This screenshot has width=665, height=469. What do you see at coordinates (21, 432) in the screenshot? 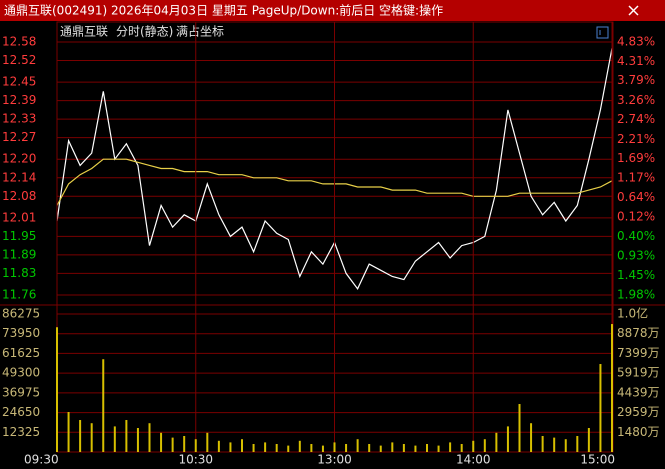
I see `y-tick-label: 12325` at bounding box center [21, 432].